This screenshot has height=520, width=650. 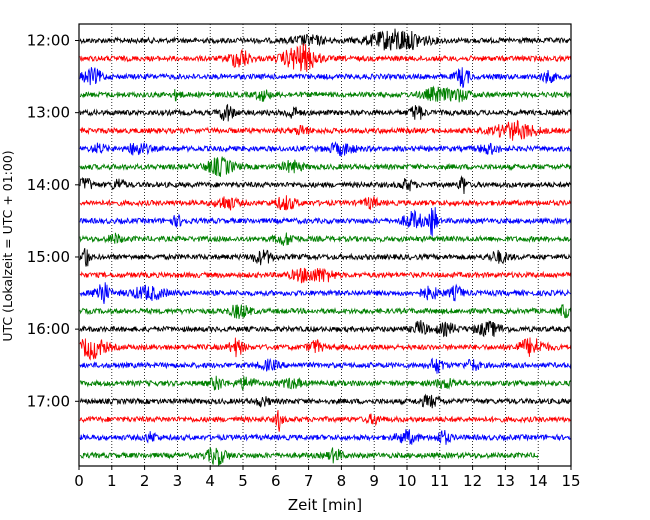 What do you see at coordinates (178, 481) in the screenshot?
I see `x-tick-label: 3` at bounding box center [178, 481].